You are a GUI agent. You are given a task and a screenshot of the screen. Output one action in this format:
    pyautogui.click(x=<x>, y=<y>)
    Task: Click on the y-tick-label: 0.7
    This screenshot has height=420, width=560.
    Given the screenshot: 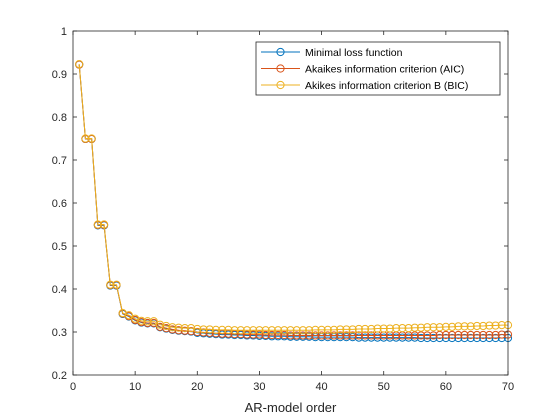 What is the action you would take?
    pyautogui.click(x=59, y=161)
    